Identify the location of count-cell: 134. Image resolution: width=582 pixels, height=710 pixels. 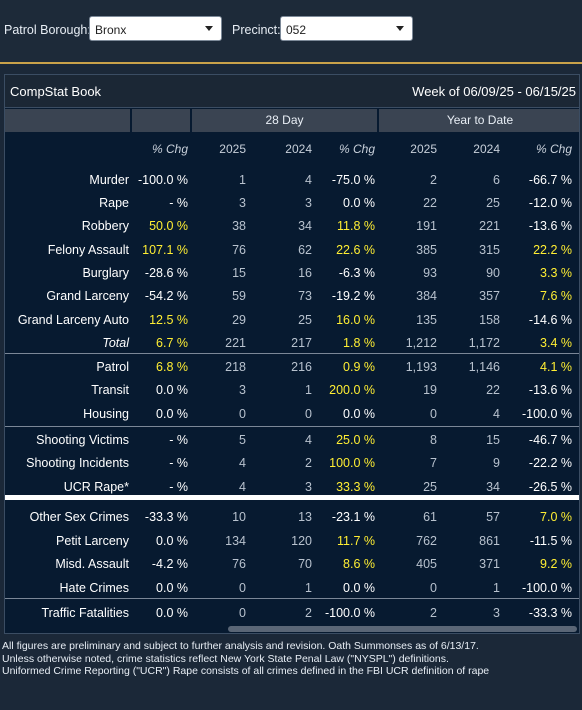
(235, 541).